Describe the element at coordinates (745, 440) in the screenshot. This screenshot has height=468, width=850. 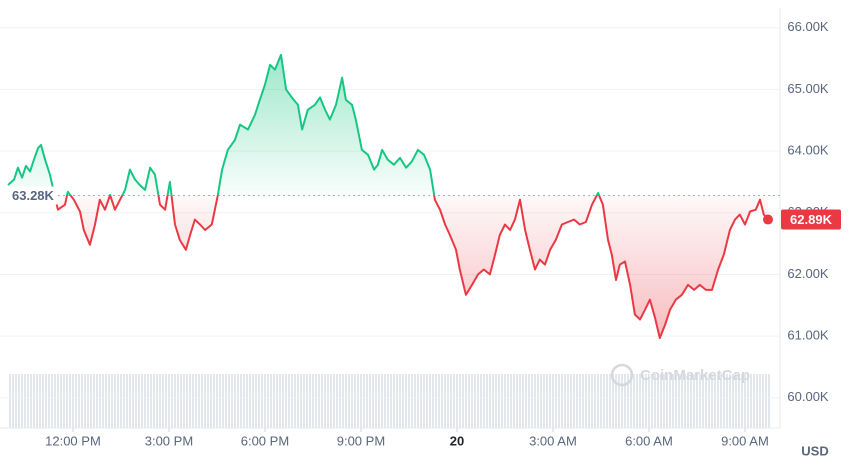
I see `x-tick-label: 9:00 AM` at that location.